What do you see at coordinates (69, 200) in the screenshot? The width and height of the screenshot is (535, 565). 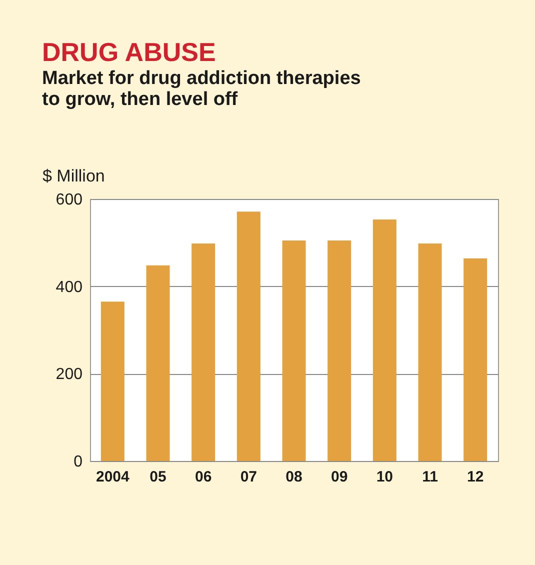 I see `y-tick-label: 600` at bounding box center [69, 200].